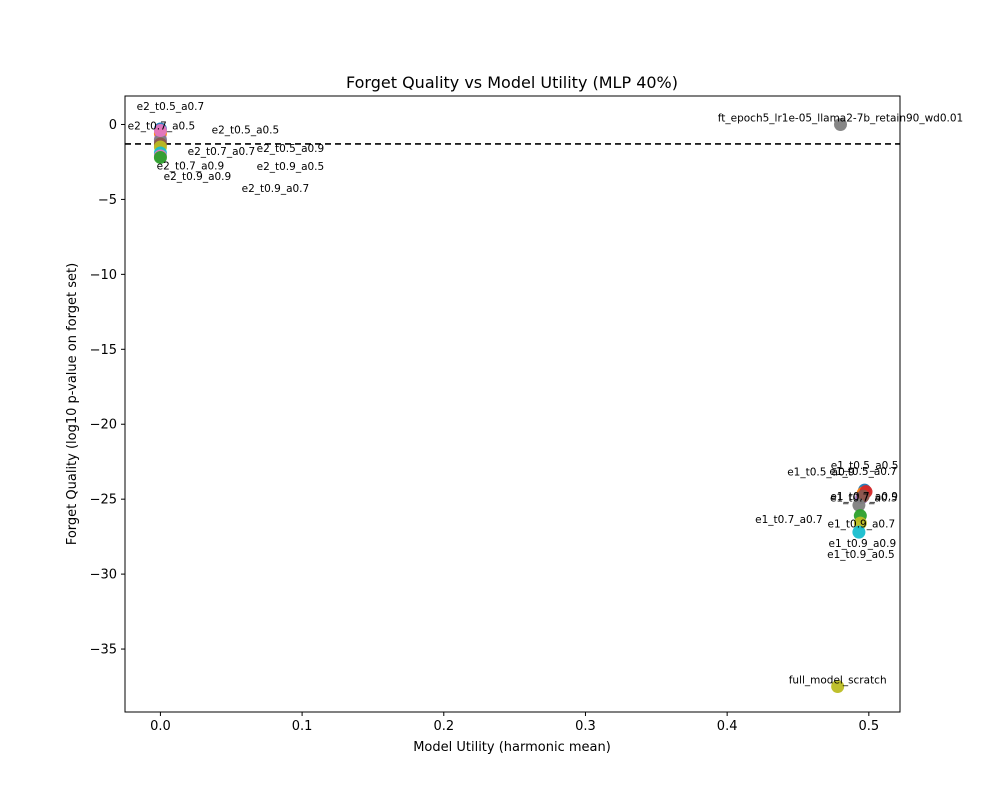 The height and width of the screenshot is (800, 1000). Describe the element at coordinates (107, 200) in the screenshot. I see `y-tick-label: −5` at that location.